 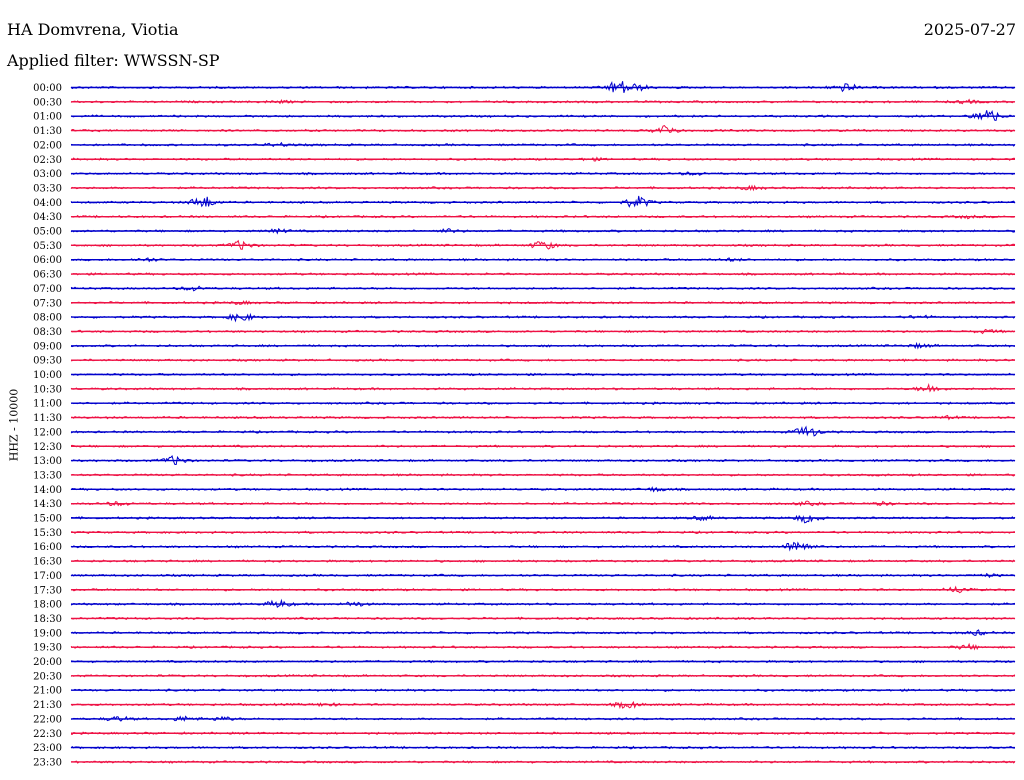 What do you see at coordinates (47, 404) in the screenshot?
I see `row-time-label: 11:00` at bounding box center [47, 404].